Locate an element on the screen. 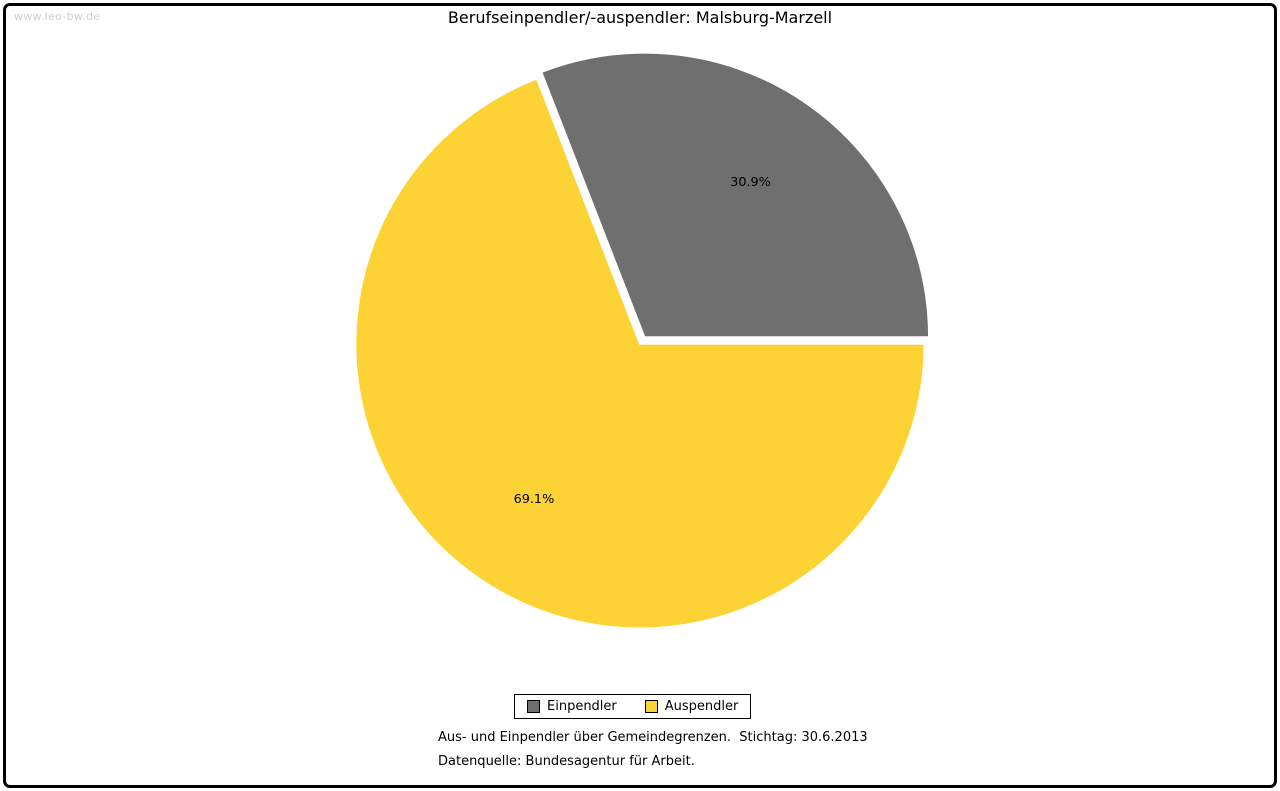 This screenshot has width=1280, height=791. auspendler-swatch is located at coordinates (651, 706).